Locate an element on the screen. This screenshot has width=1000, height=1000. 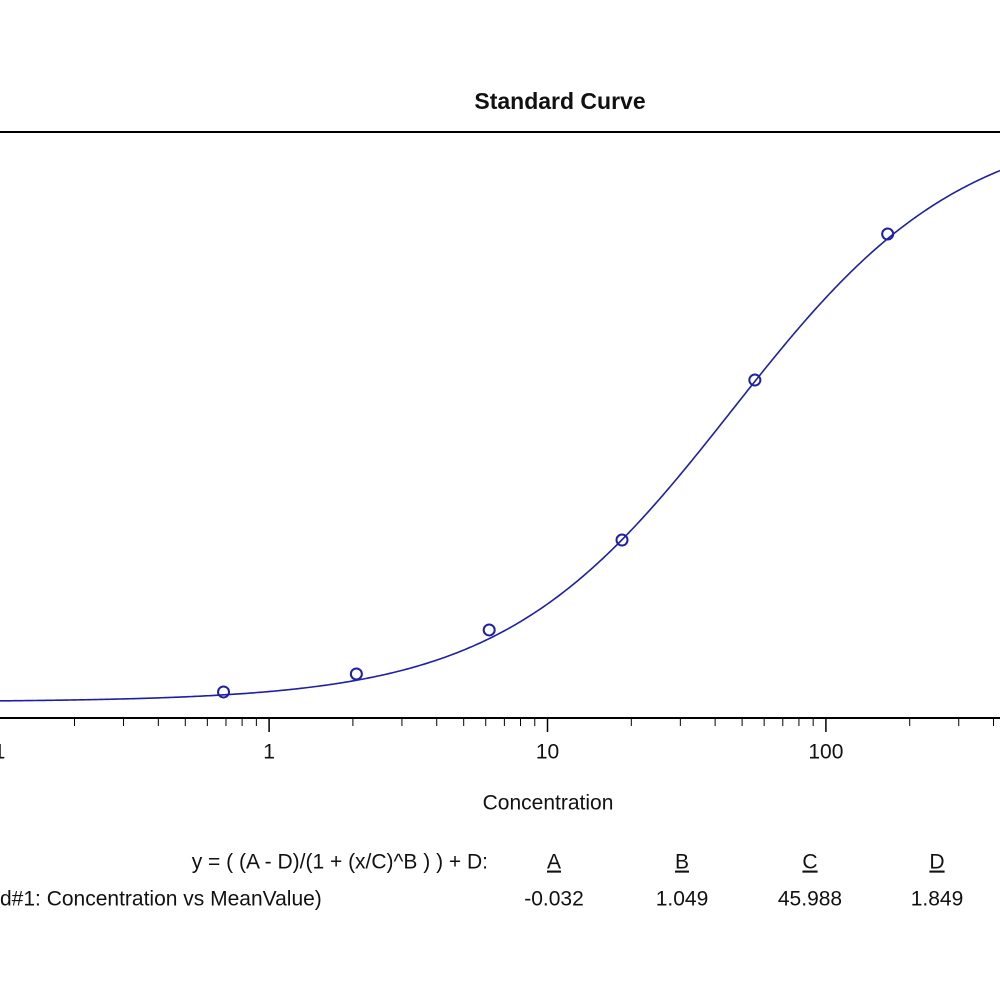
param-name: A is located at coordinates (554, 862).